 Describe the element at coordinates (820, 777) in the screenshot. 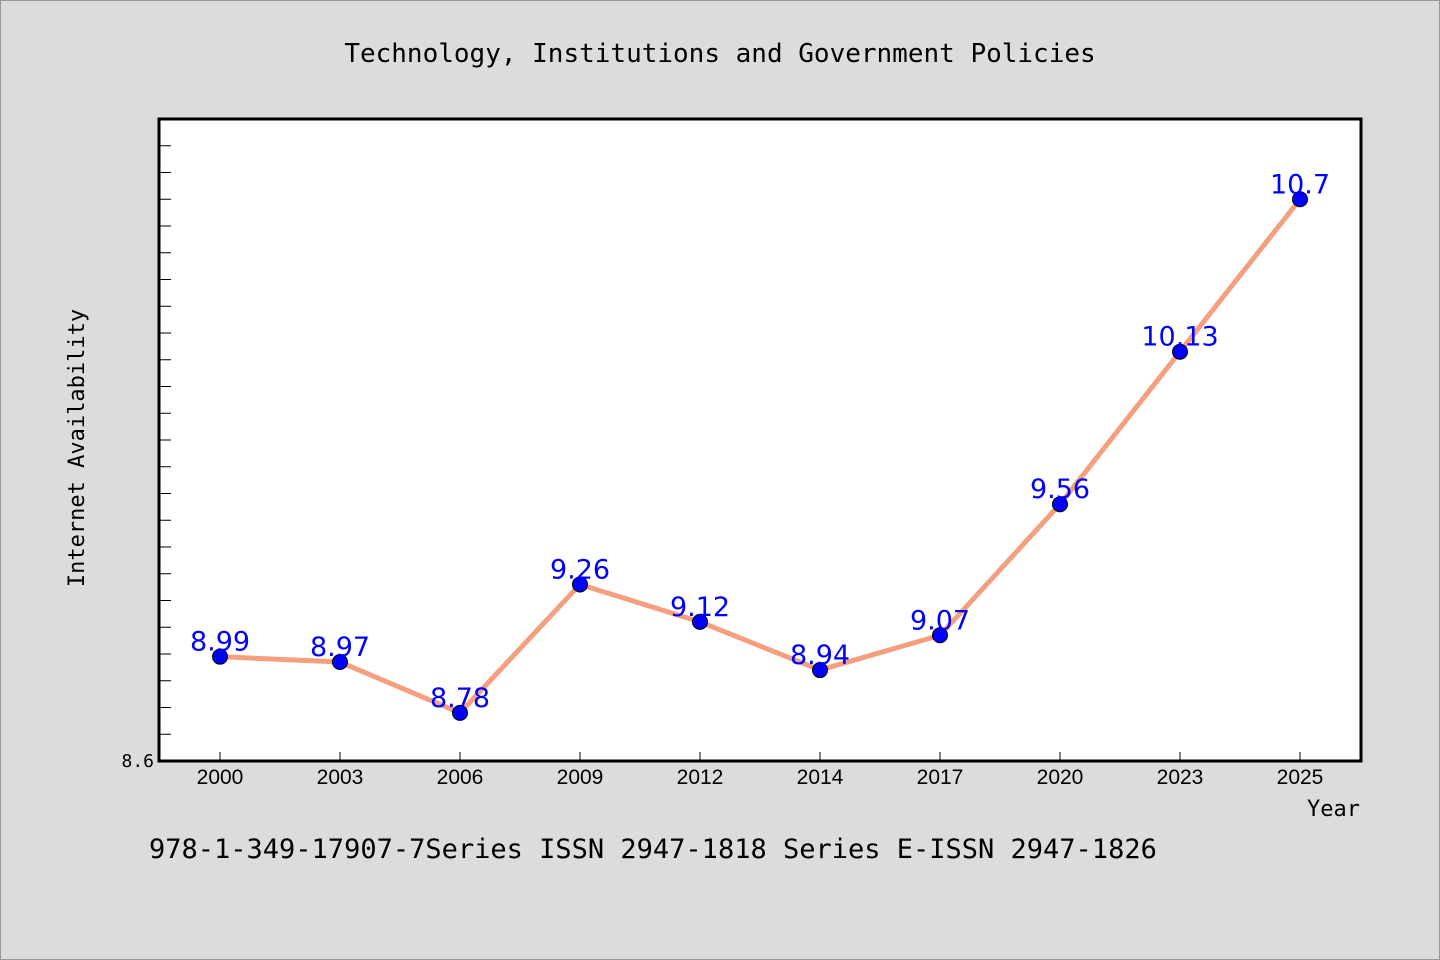

I see `x-tick-label: 2014` at that location.